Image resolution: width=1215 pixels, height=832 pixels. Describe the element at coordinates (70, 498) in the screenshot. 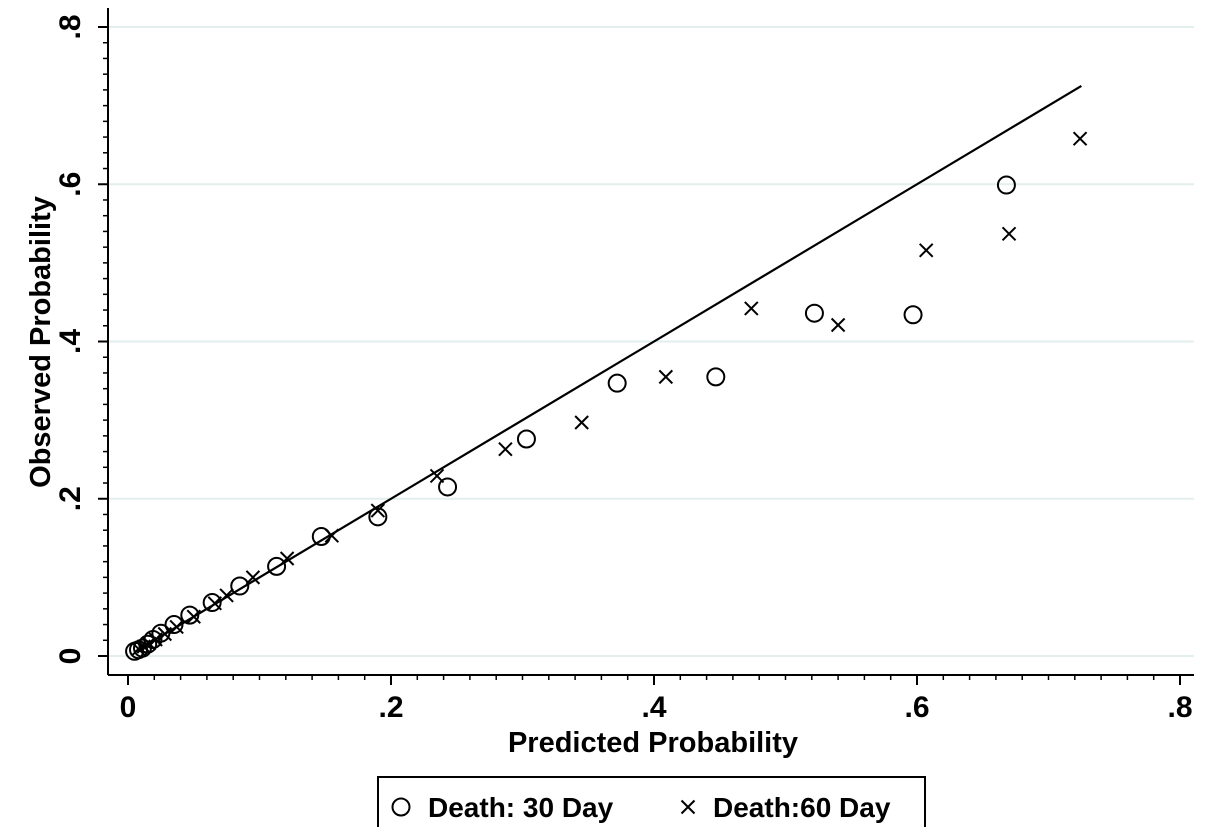

I see `y-tick-label: .2` at that location.